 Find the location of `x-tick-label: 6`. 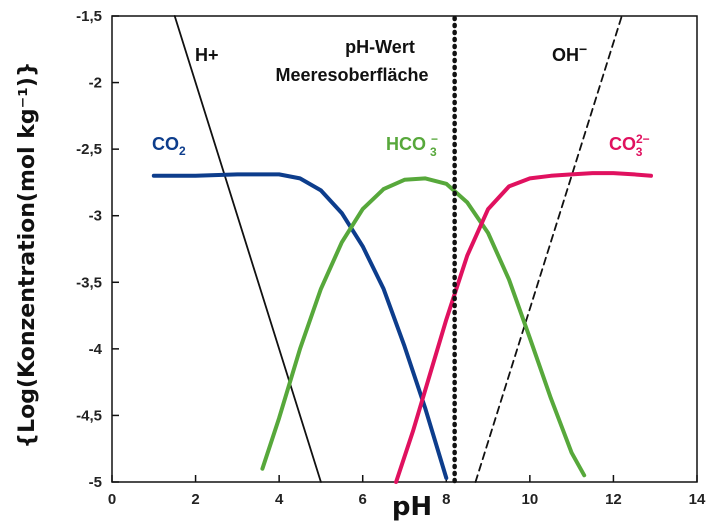

x-tick-label: 6 is located at coordinates (363, 499).